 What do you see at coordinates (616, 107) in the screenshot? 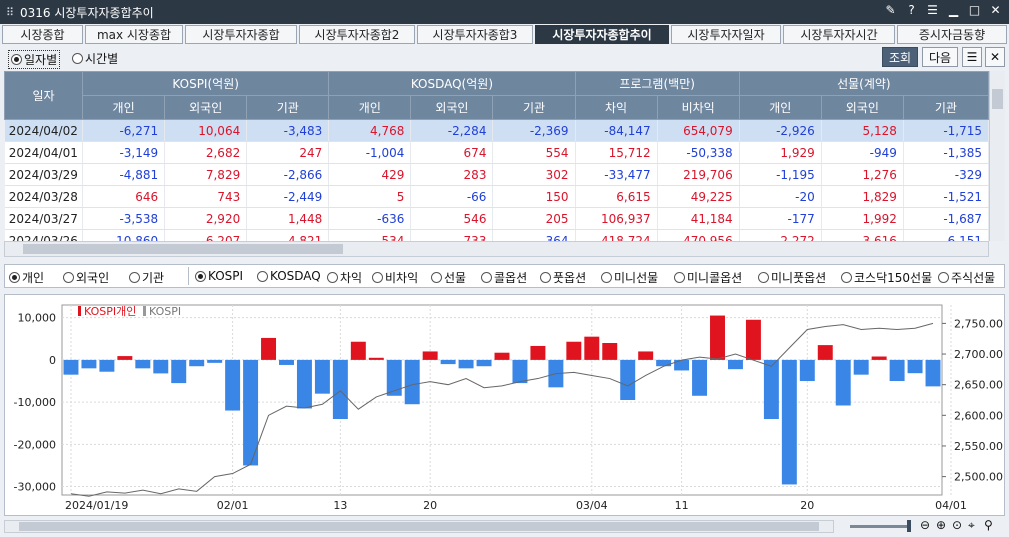
I see `subheader-6: 차익` at bounding box center [616, 107].